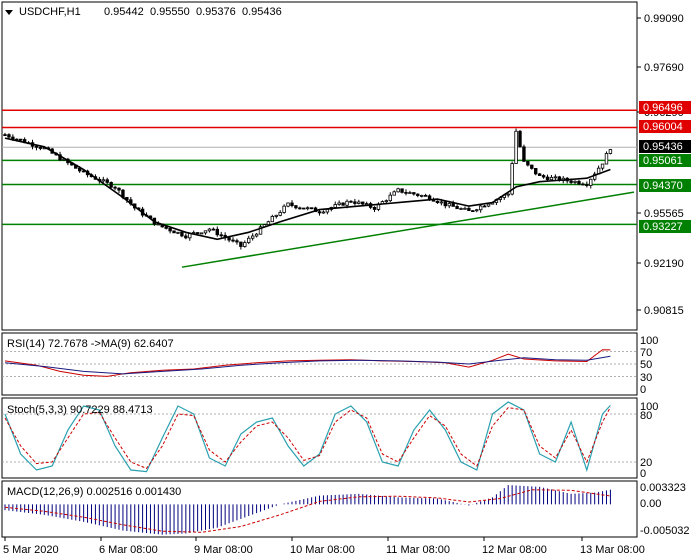 This screenshot has width=700, height=560. I want to click on level-badge-text: 0.96004, so click(663, 127).